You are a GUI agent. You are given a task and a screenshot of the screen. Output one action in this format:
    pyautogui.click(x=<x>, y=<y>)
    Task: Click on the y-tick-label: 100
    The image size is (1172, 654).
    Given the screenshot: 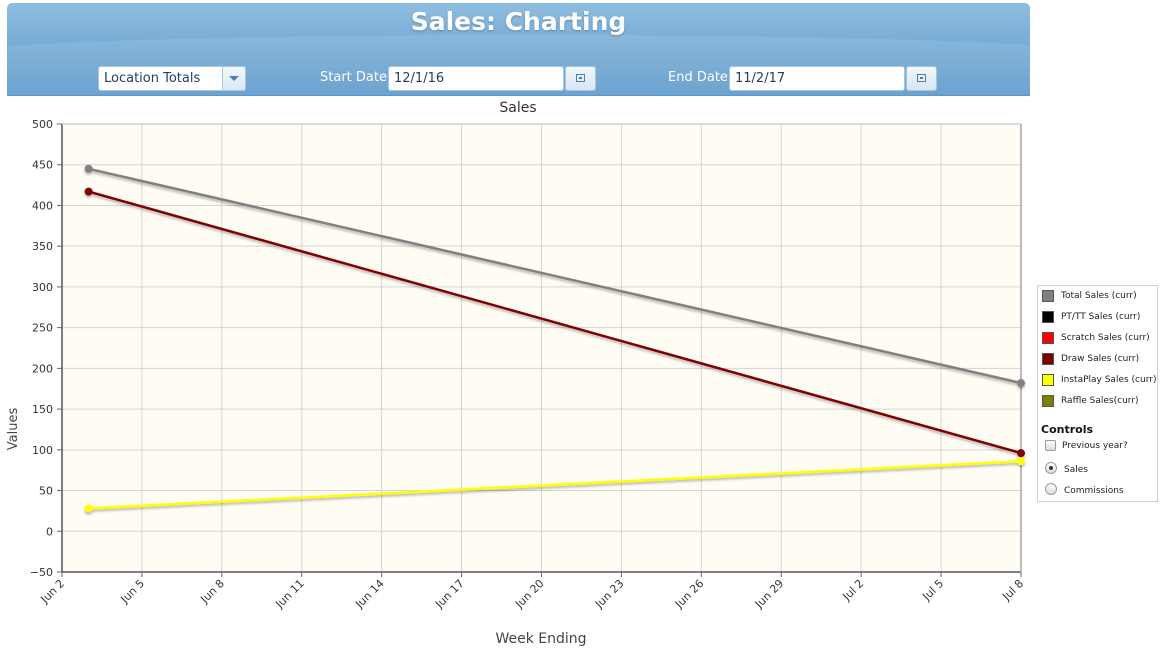 What is the action you would take?
    pyautogui.click(x=42, y=450)
    